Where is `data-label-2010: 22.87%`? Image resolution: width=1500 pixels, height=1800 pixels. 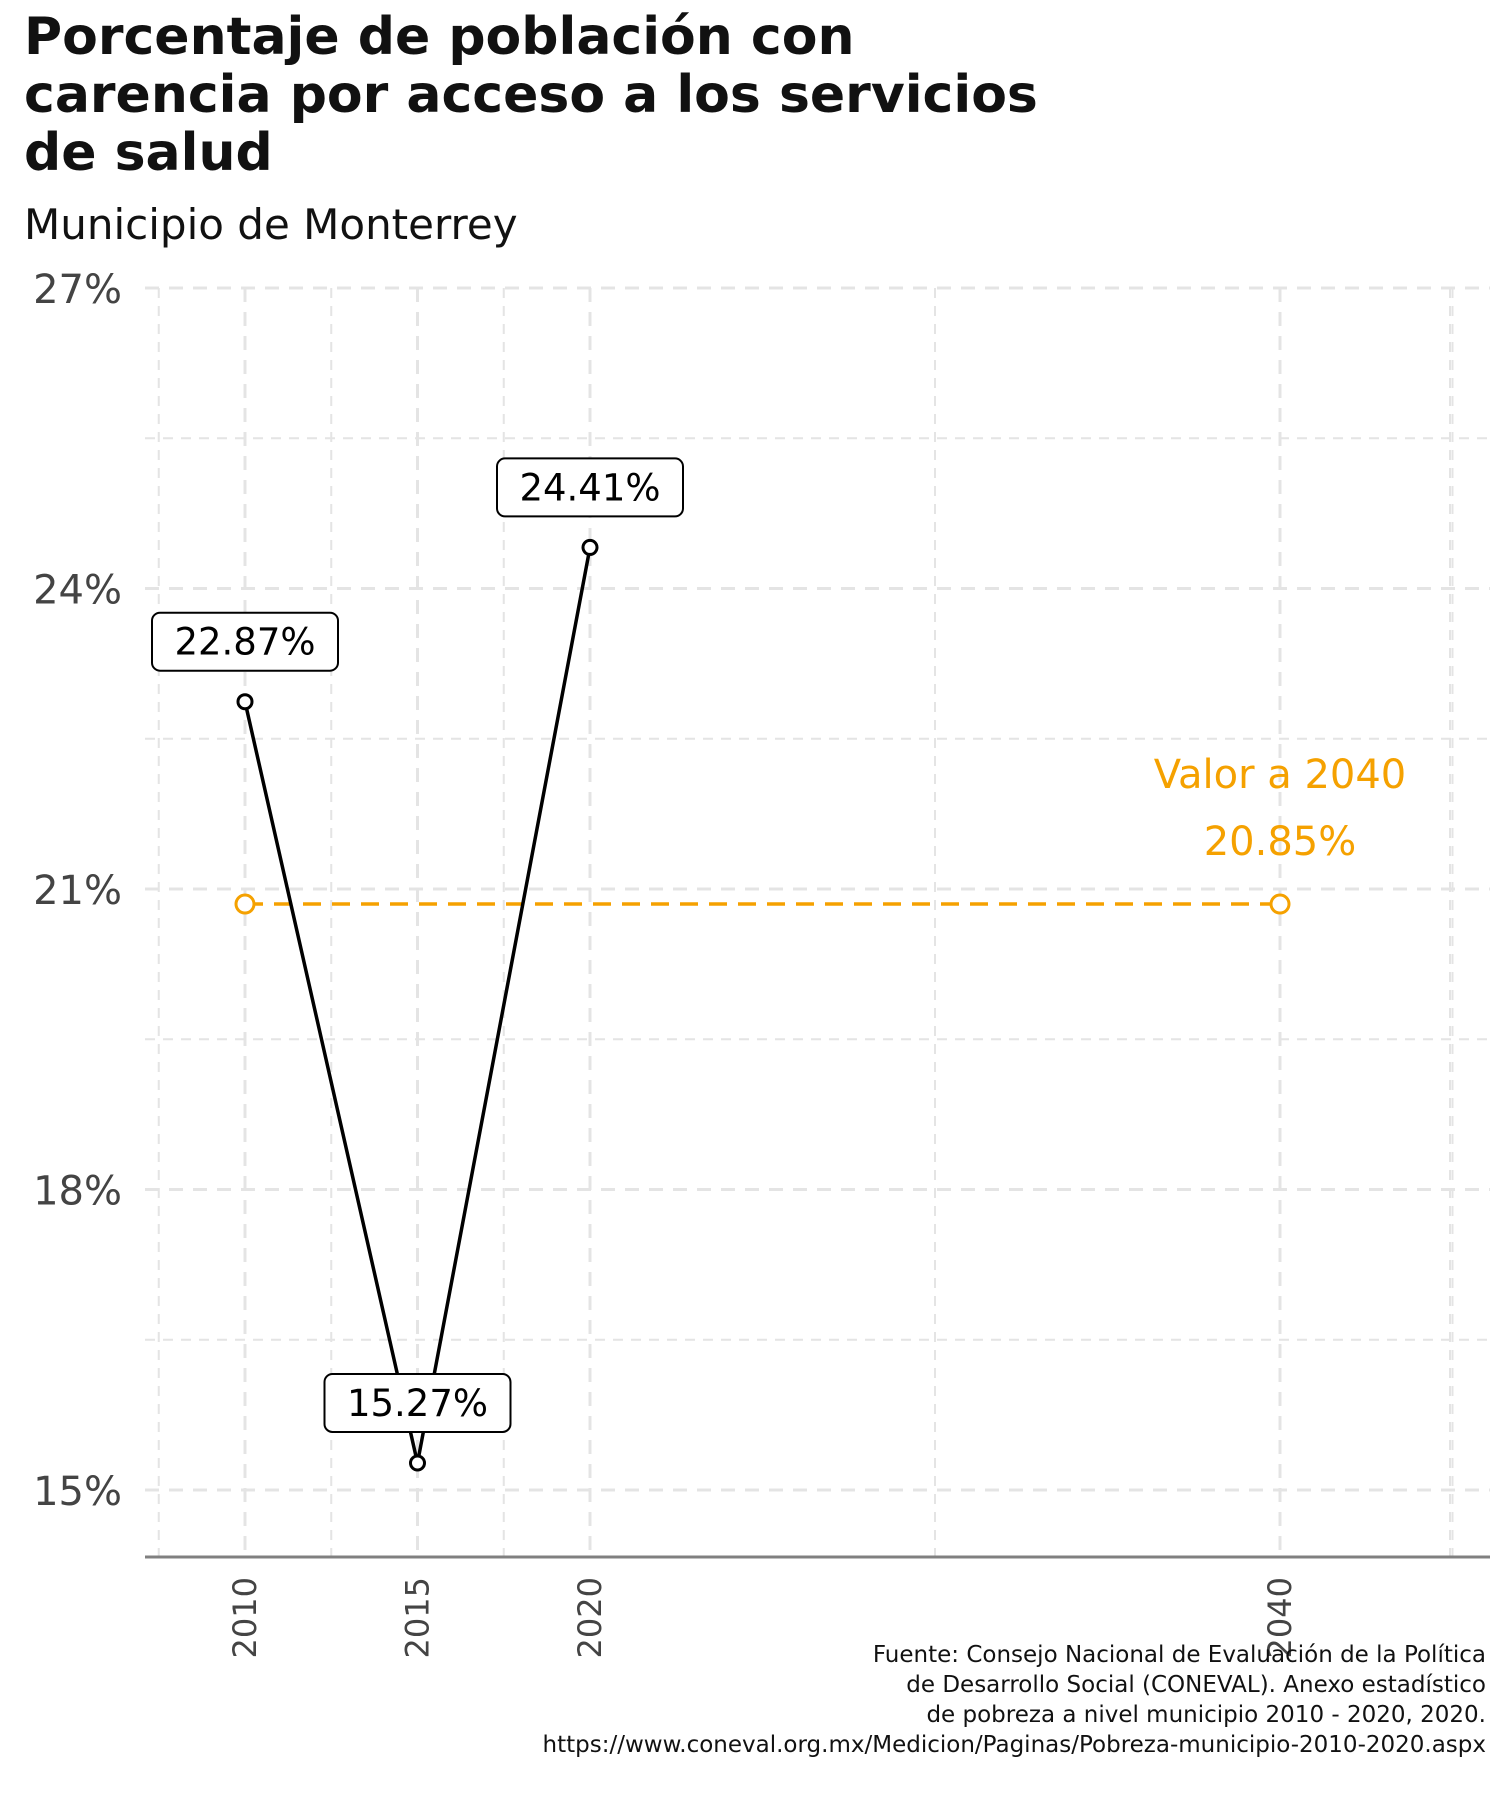 data-label-2010: 22.87% is located at coordinates (244, 642).